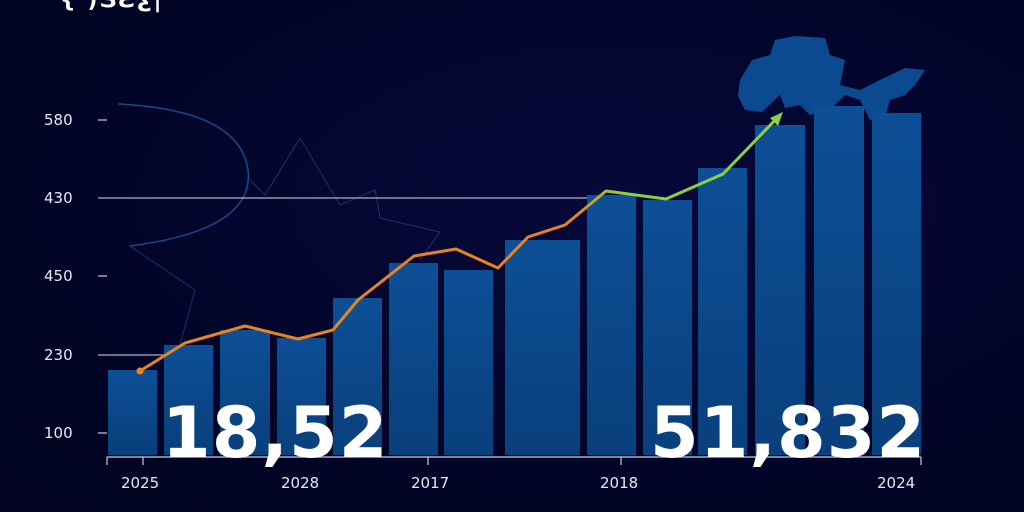 This screenshot has height=512, width=1024. Describe the element at coordinates (430, 483) in the screenshot. I see `x-tick-label: 2017` at that location.